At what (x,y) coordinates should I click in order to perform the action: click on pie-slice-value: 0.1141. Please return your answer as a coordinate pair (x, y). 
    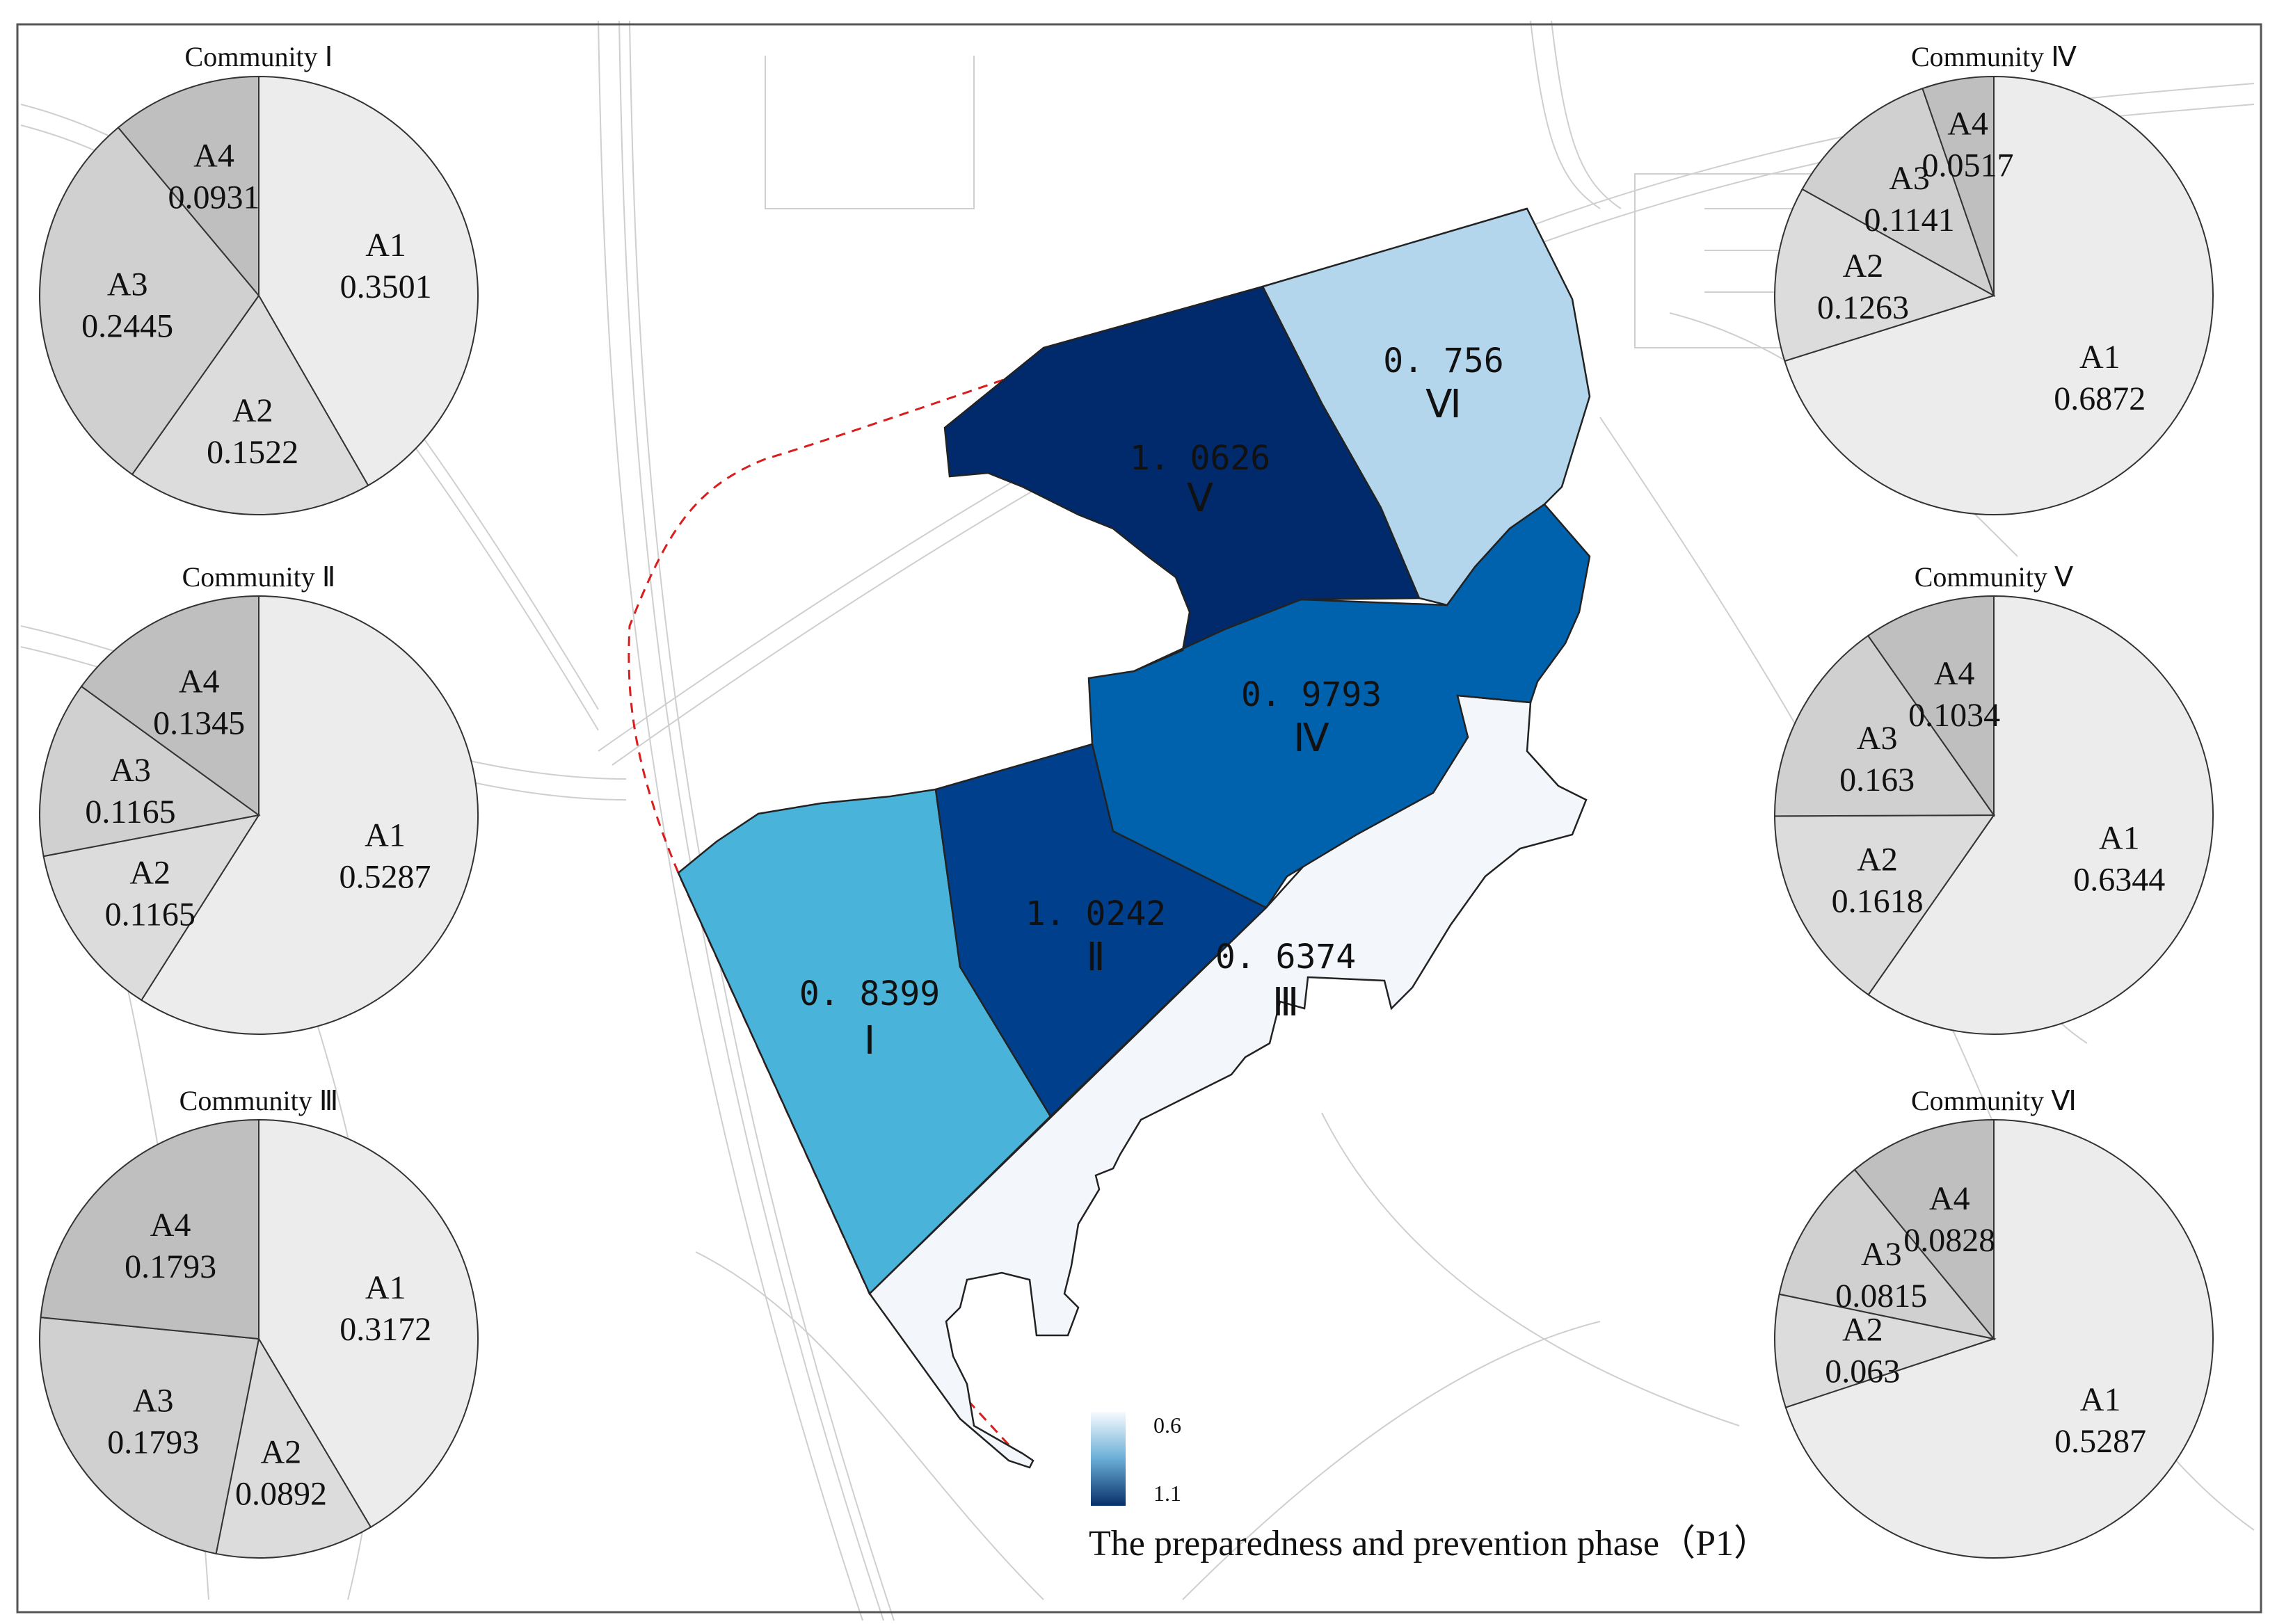
    Looking at the image, I should click on (1909, 220).